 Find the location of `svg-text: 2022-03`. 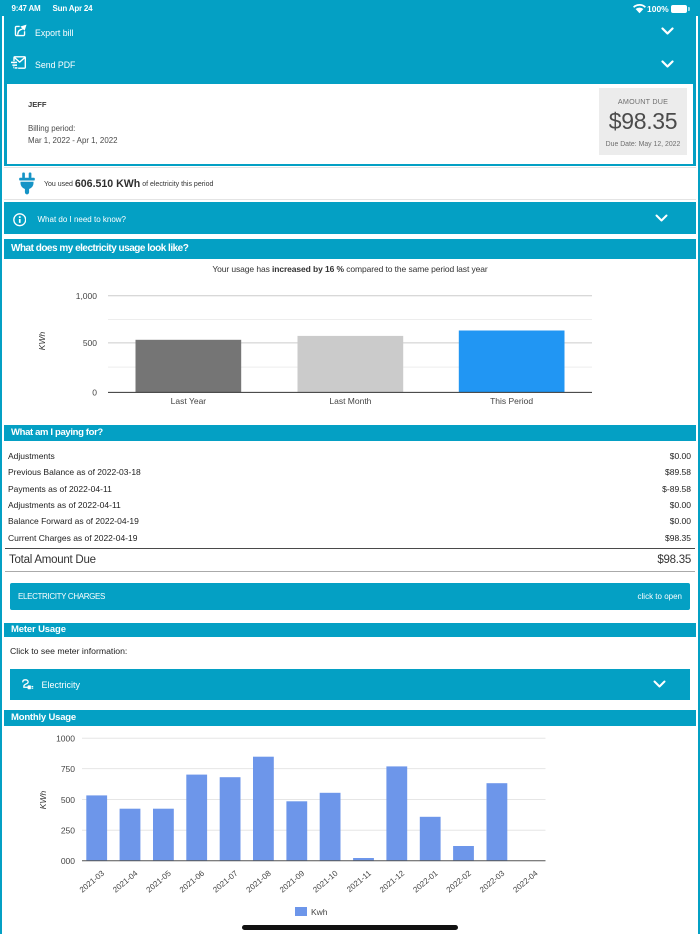

svg-text: 2022-03 is located at coordinates (492, 881).